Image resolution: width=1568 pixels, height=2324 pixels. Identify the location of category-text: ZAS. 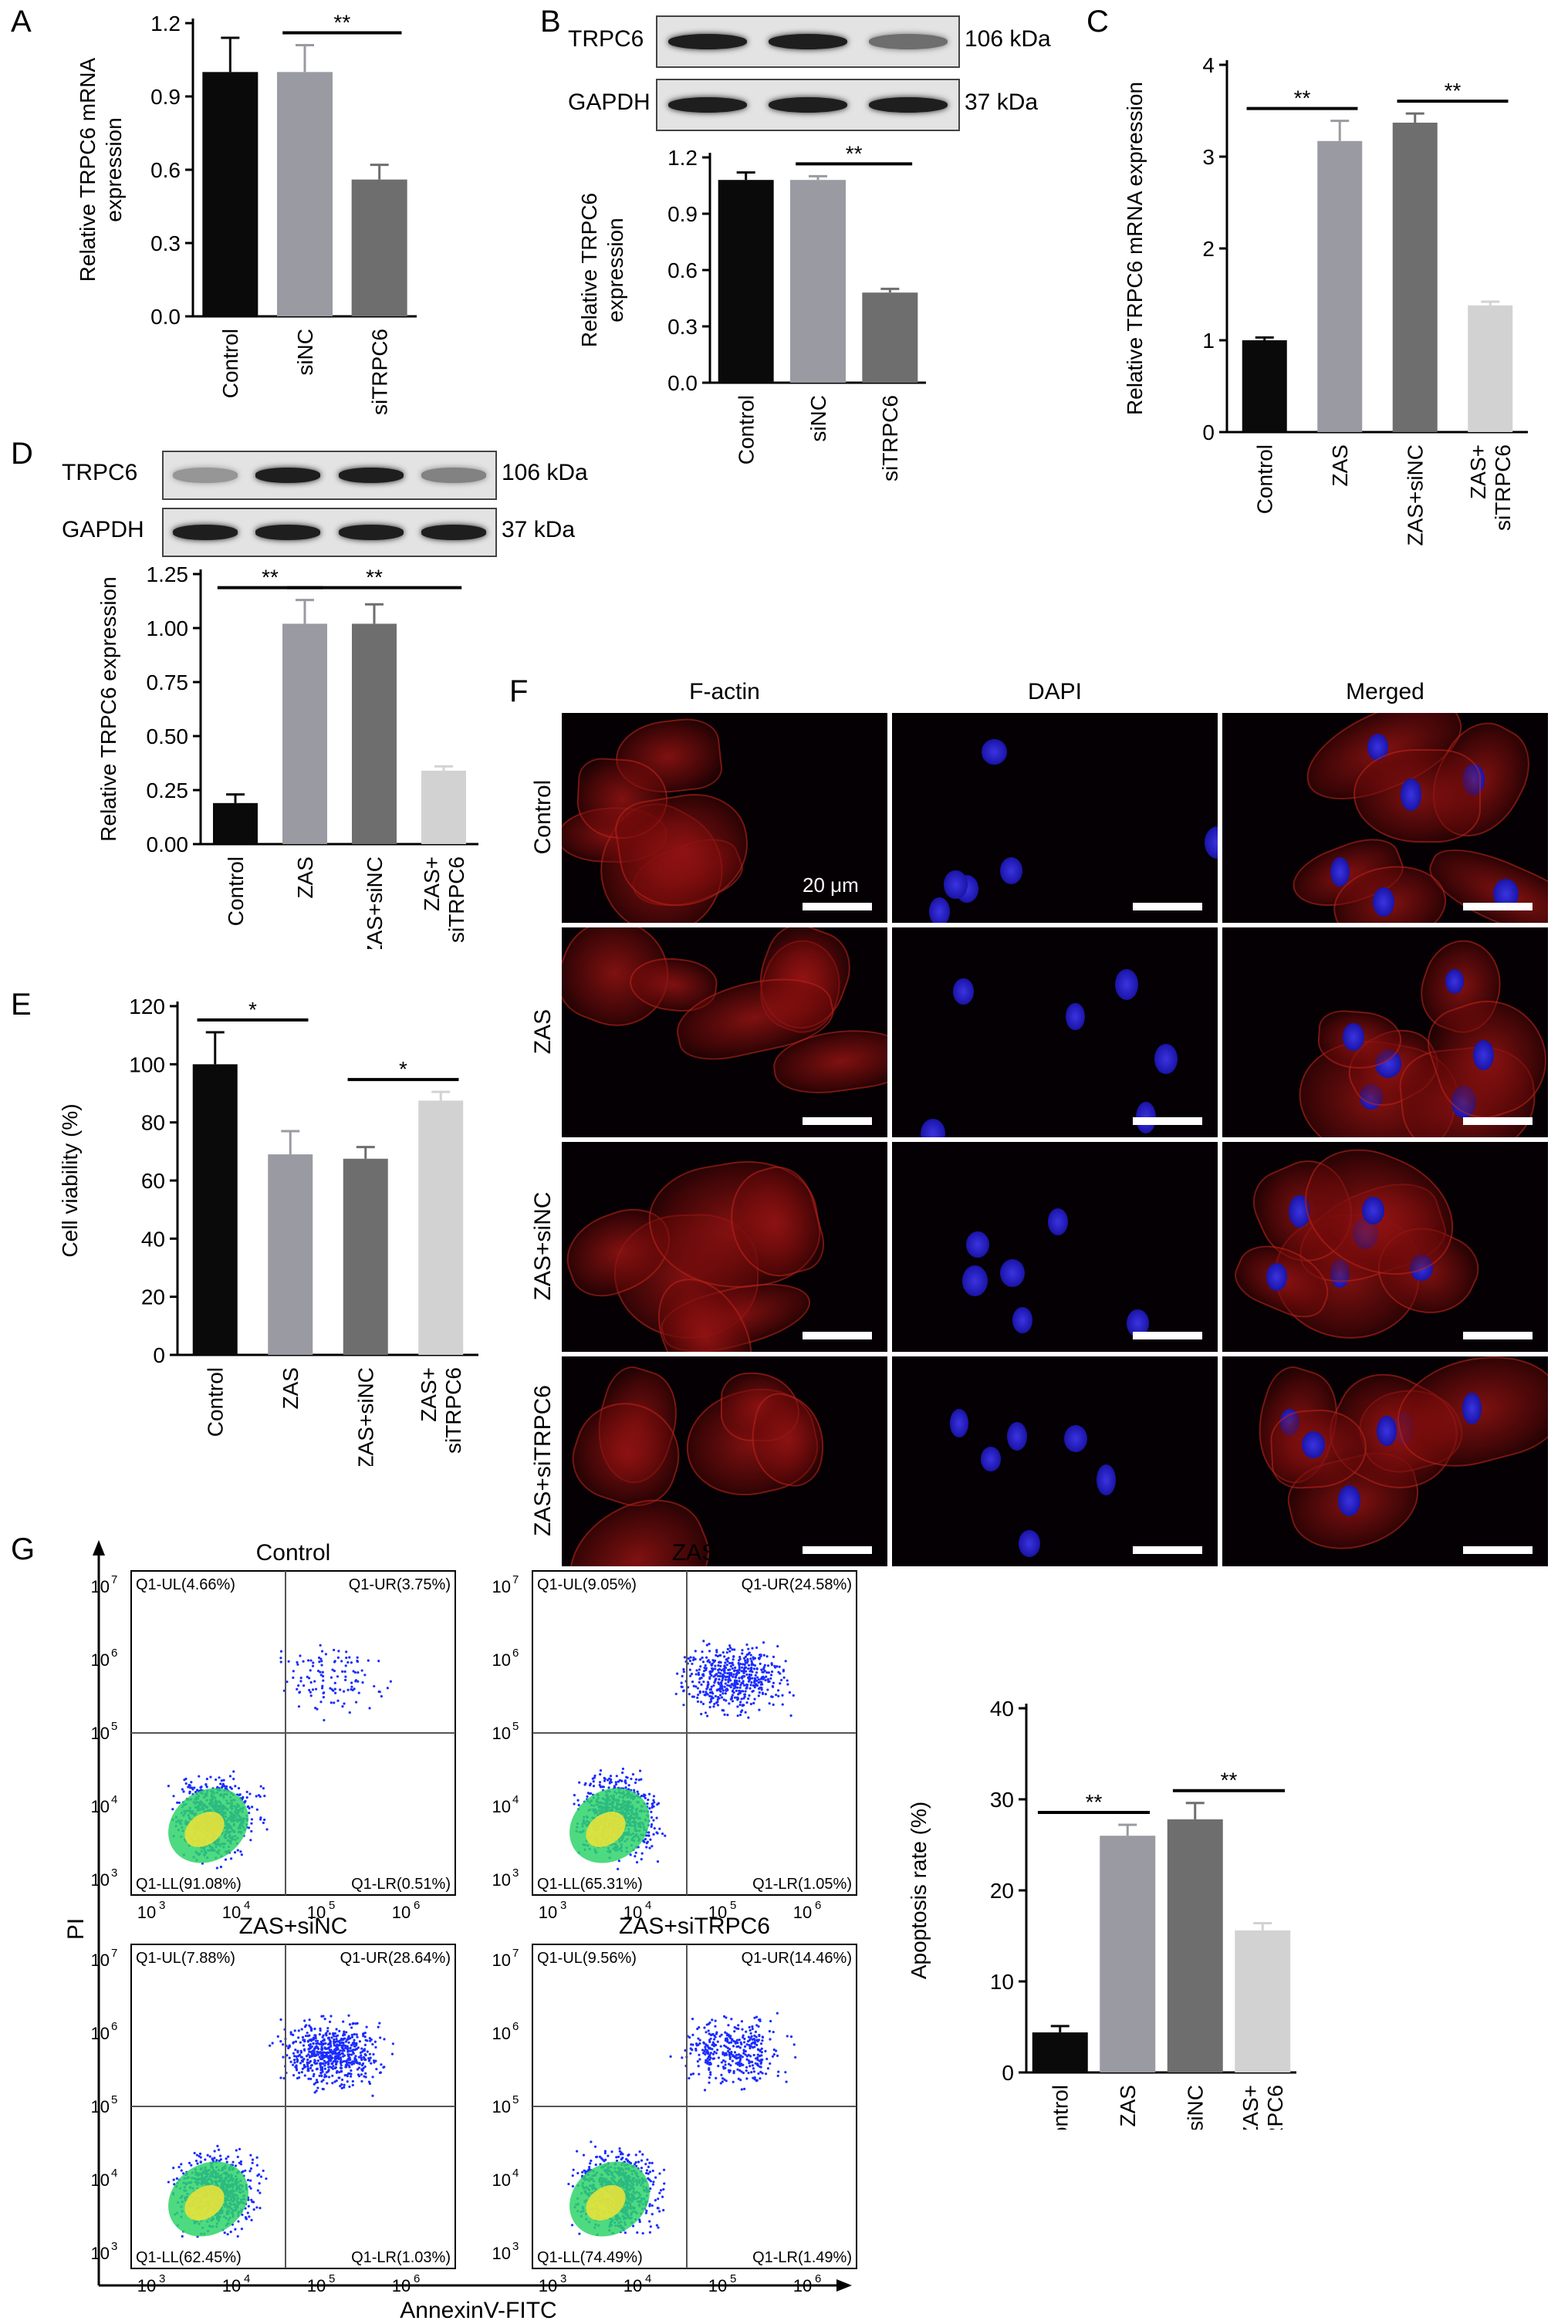
(1340, 465).